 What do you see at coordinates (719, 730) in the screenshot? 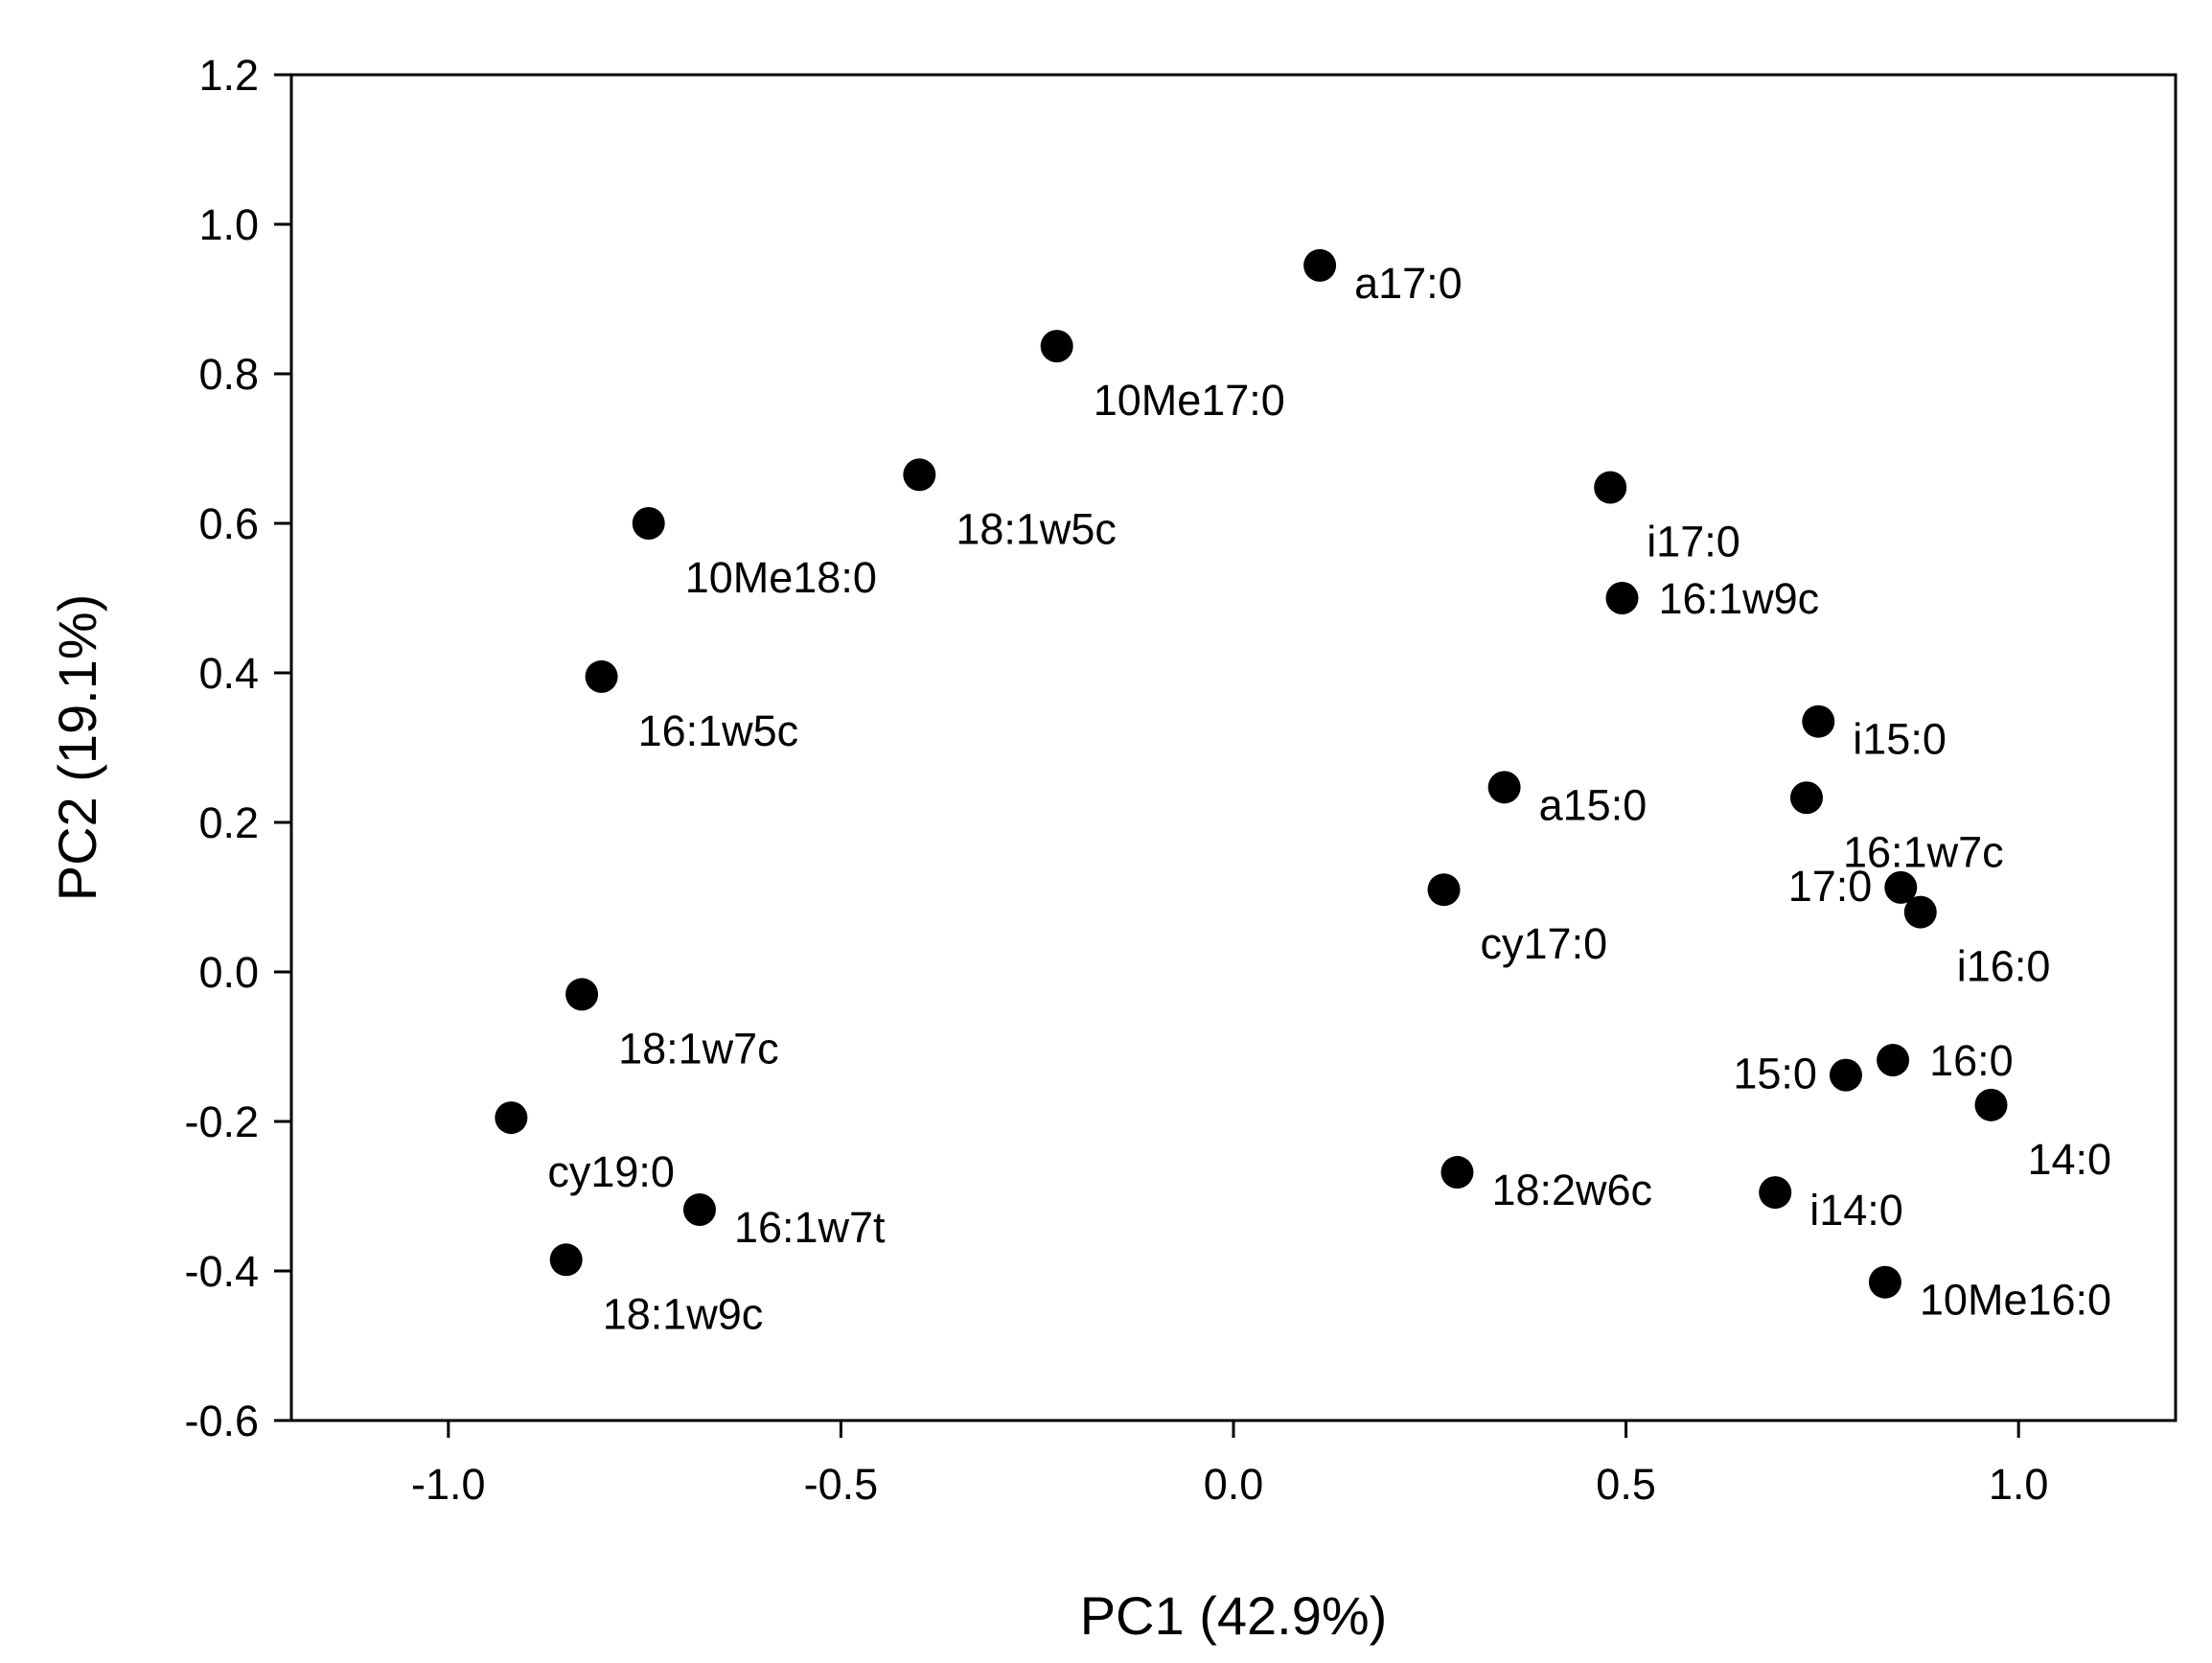
I see `data-point-label: 16:1w5c` at bounding box center [719, 730].